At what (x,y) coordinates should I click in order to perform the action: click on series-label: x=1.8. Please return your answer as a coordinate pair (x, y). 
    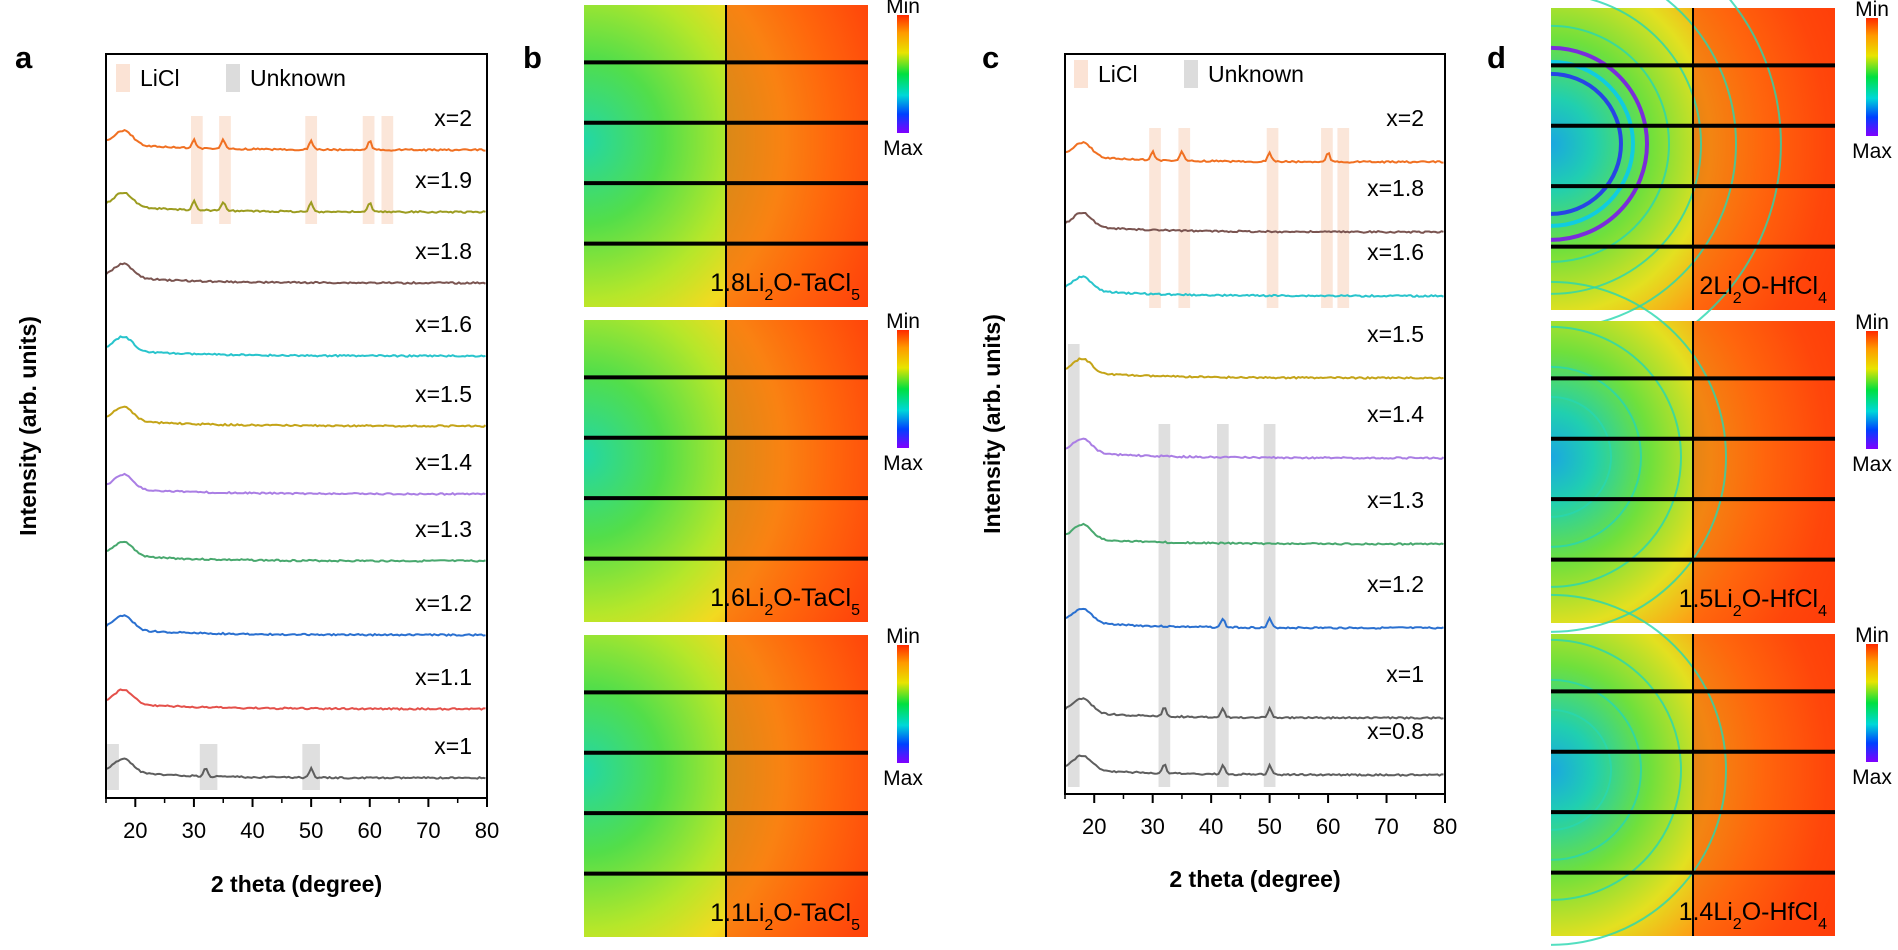
    Looking at the image, I should click on (443, 251).